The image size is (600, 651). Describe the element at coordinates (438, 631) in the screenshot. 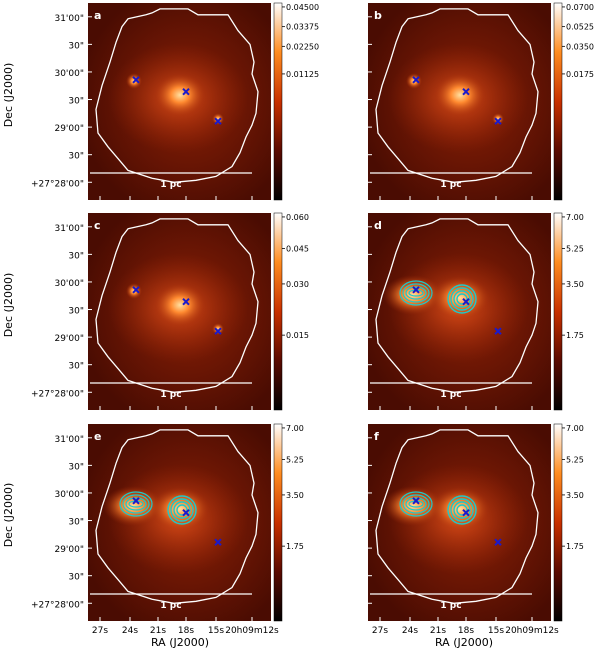

I see `ra-tick-label: 21s` at that location.